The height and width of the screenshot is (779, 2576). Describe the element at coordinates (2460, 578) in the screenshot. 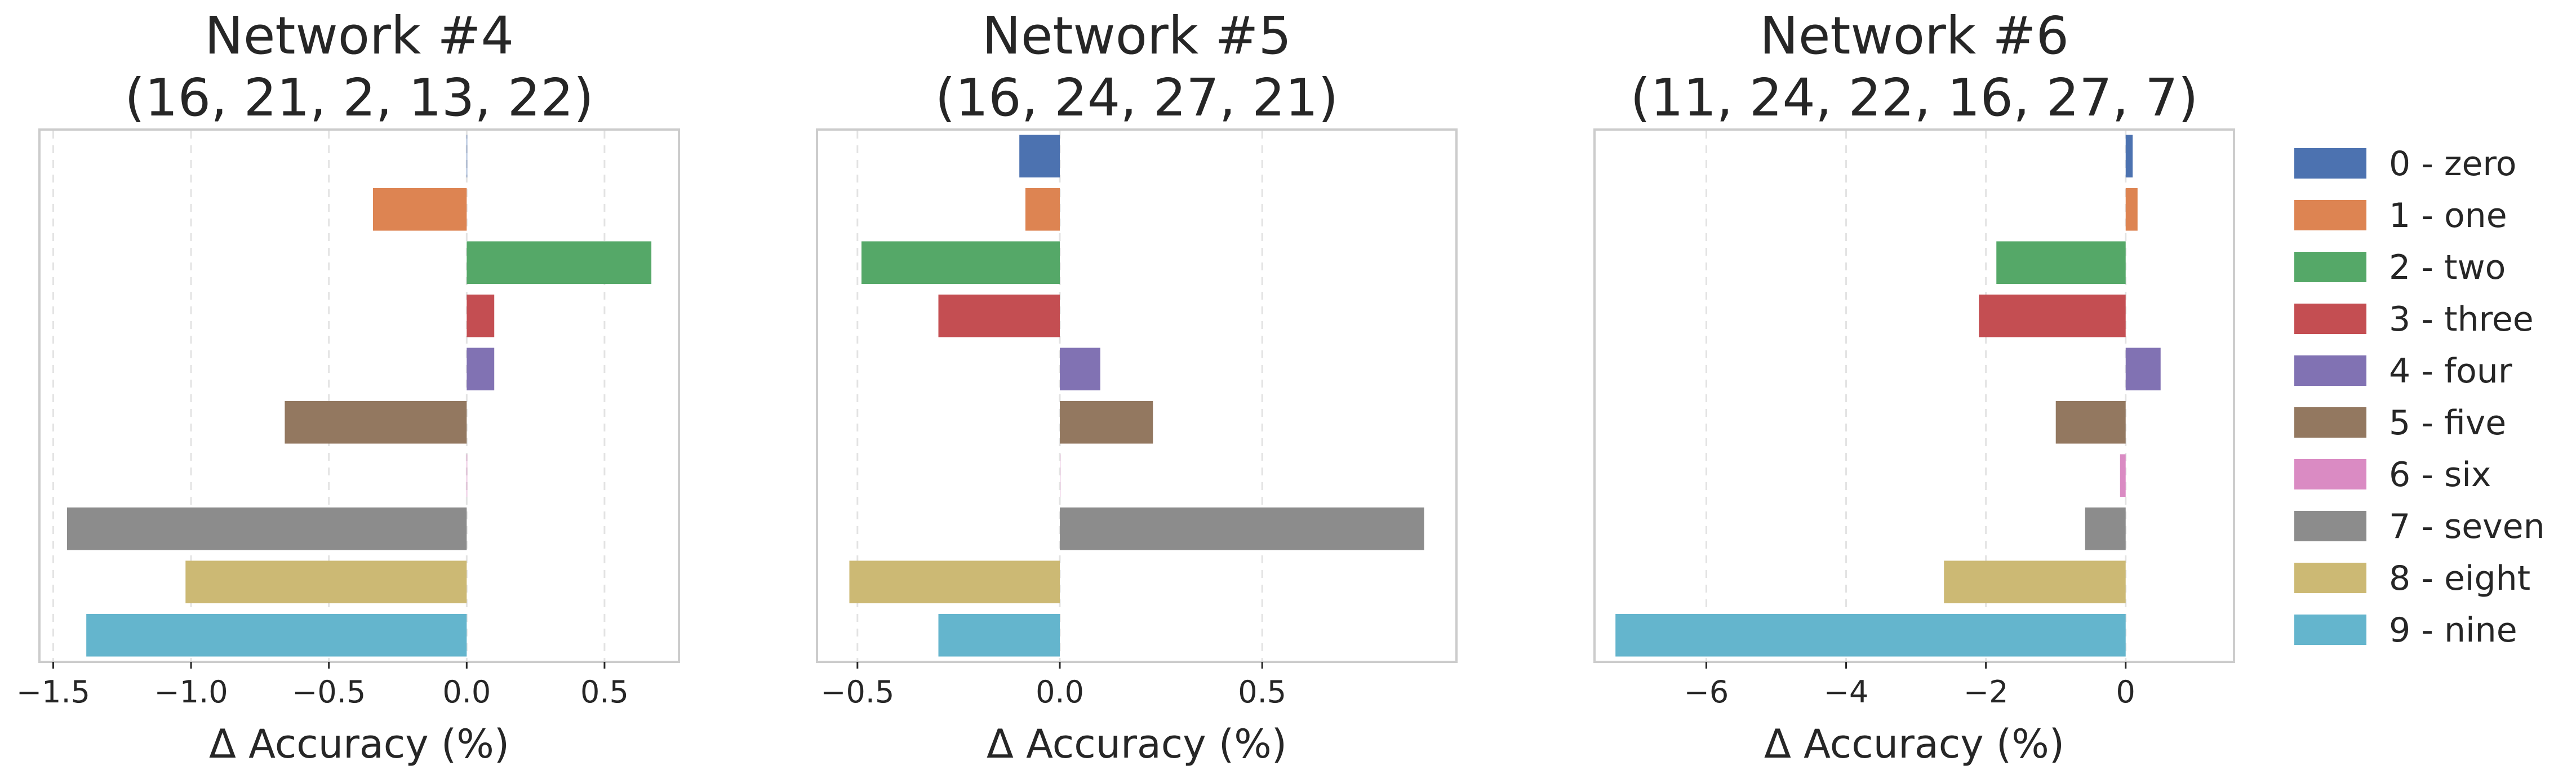

I see `legend-label: 8 - eight` at that location.